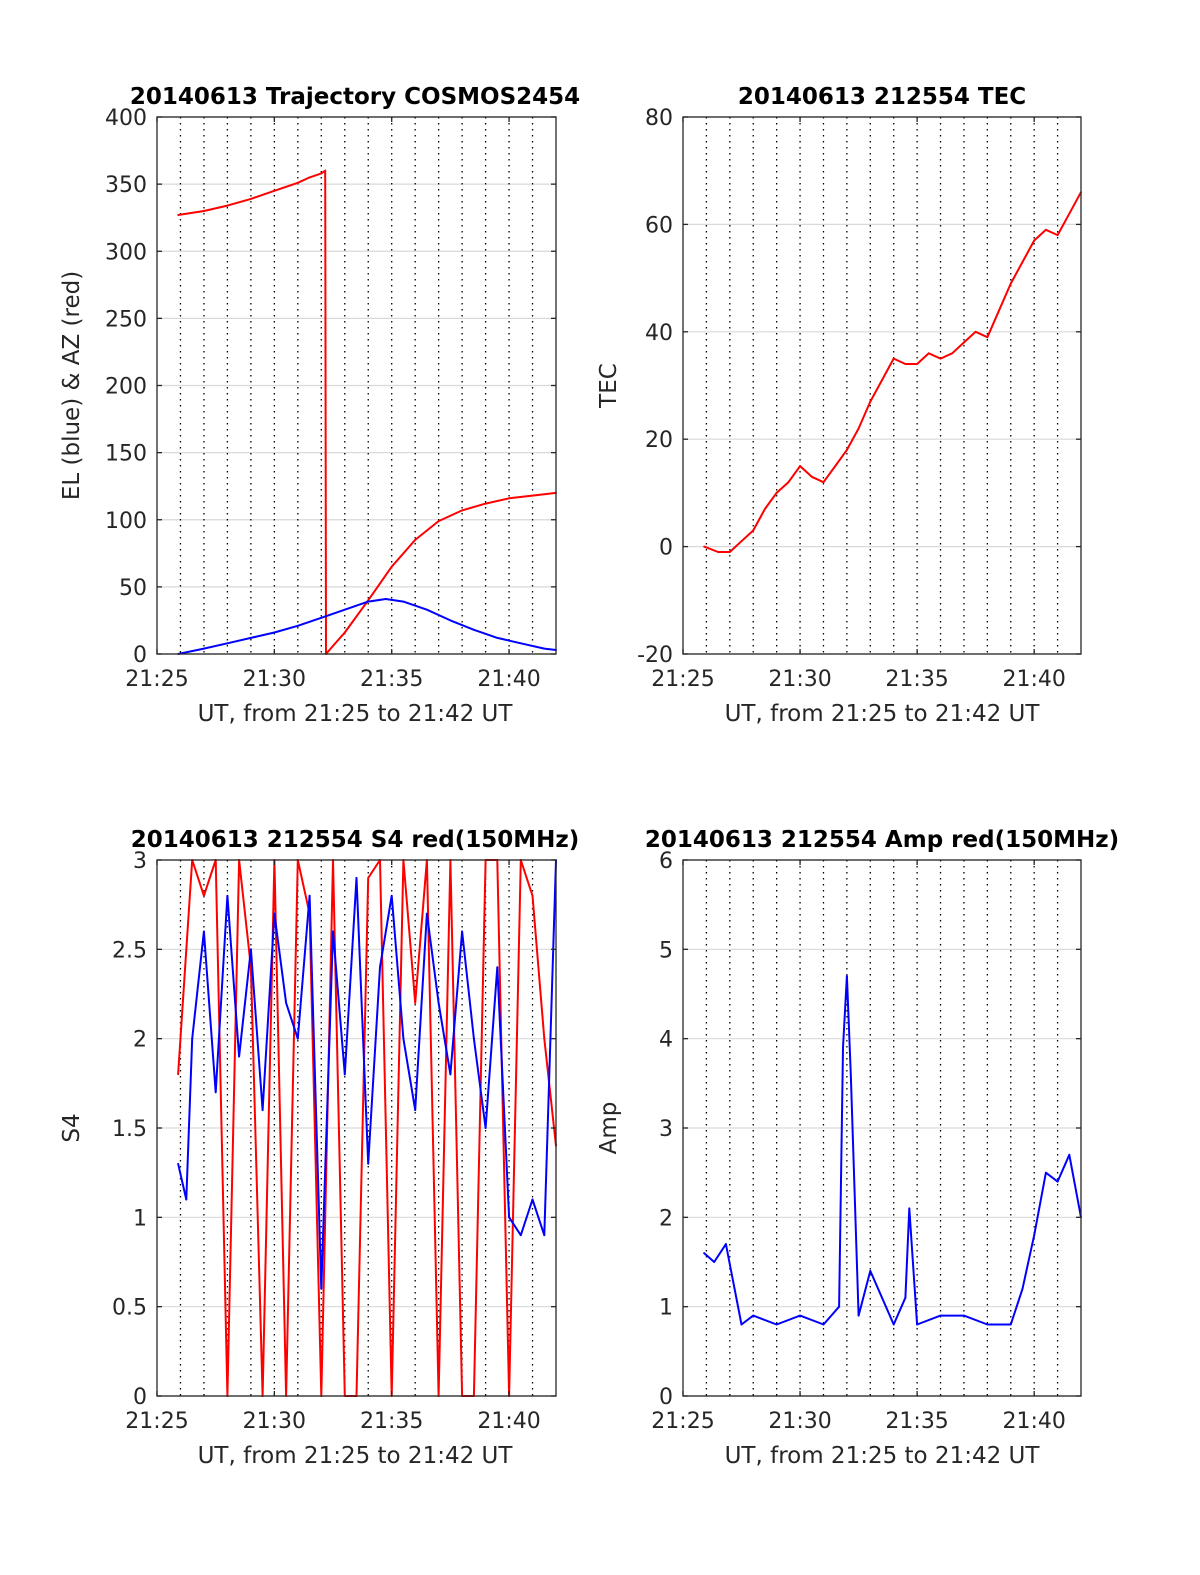  Describe the element at coordinates (126, 319) in the screenshot. I see `y-tick-label: 250` at that location.